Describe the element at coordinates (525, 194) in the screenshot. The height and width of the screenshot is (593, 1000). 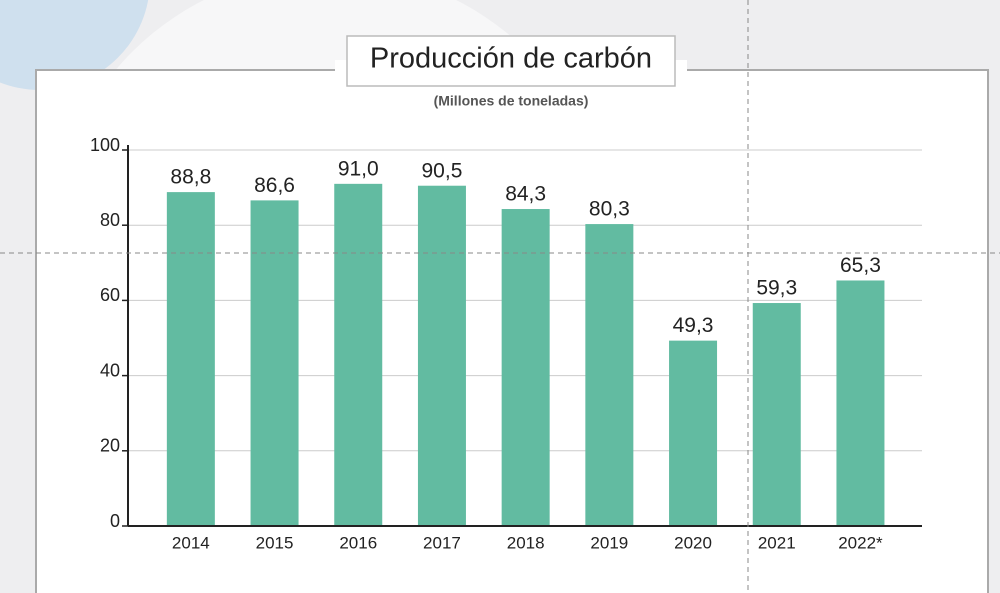
I see `value-label: 84,3` at that location.